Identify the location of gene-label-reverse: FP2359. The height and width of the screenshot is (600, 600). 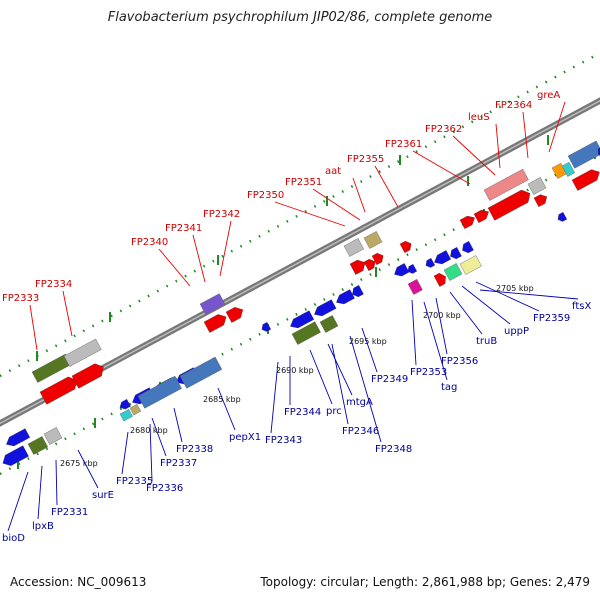
(551, 318).